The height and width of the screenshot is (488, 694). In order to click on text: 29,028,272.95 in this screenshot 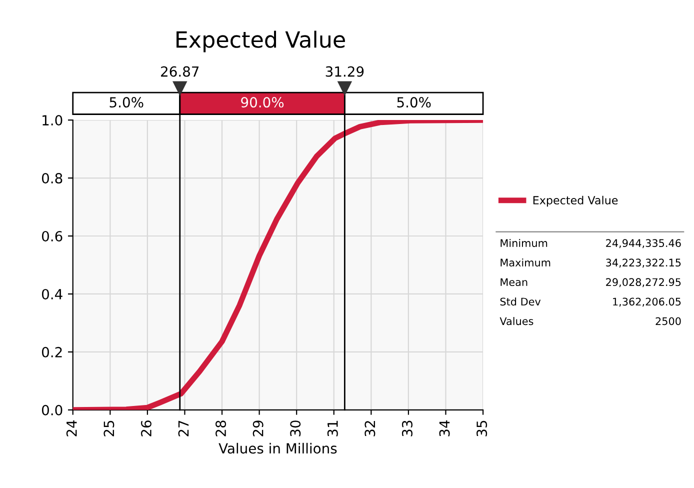, I will do `click(643, 283)`.